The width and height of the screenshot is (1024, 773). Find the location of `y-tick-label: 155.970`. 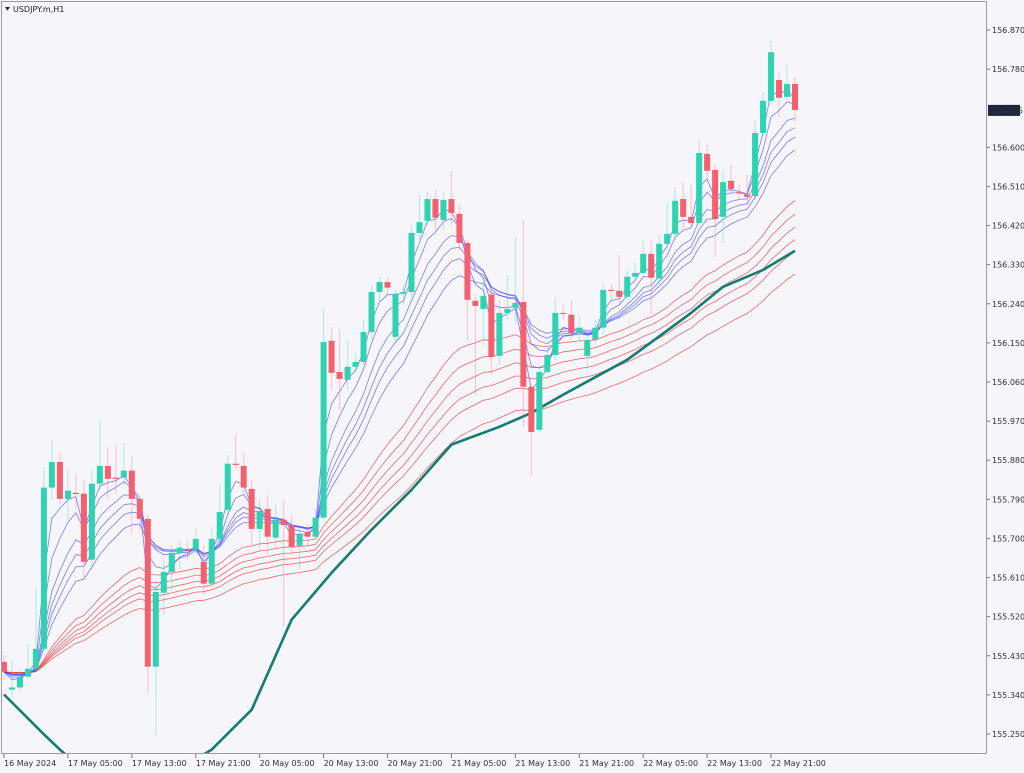

y-tick-label: 155.970 is located at coordinates (1008, 421).